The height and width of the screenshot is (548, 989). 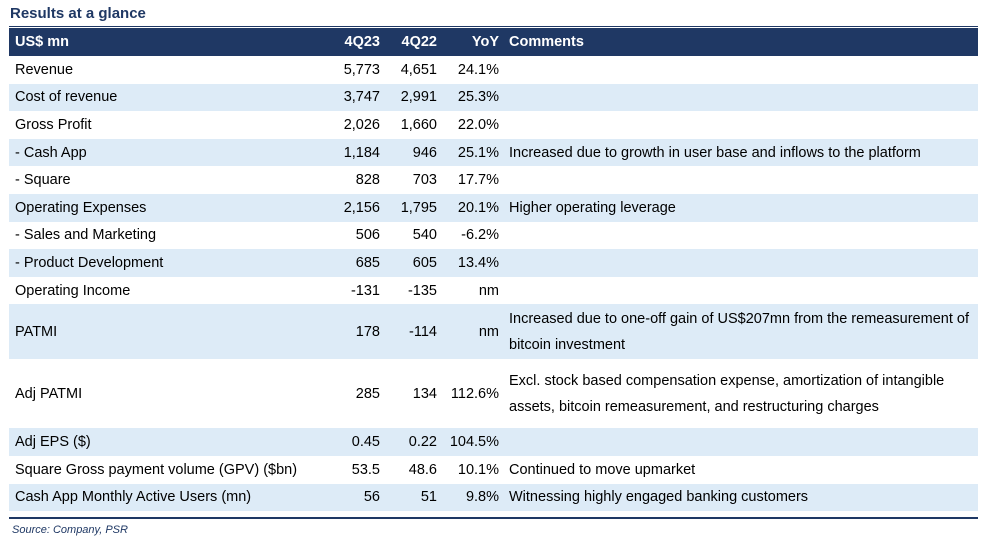 I want to click on row-label: - Cash App, so click(x=51, y=152).